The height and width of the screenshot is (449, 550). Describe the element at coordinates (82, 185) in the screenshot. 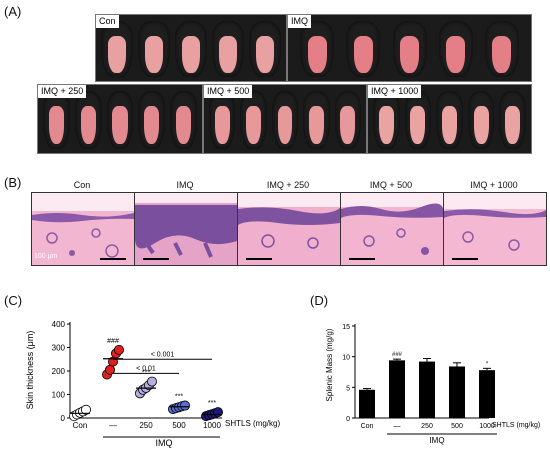

I see `histo-title-con: Con` at that location.